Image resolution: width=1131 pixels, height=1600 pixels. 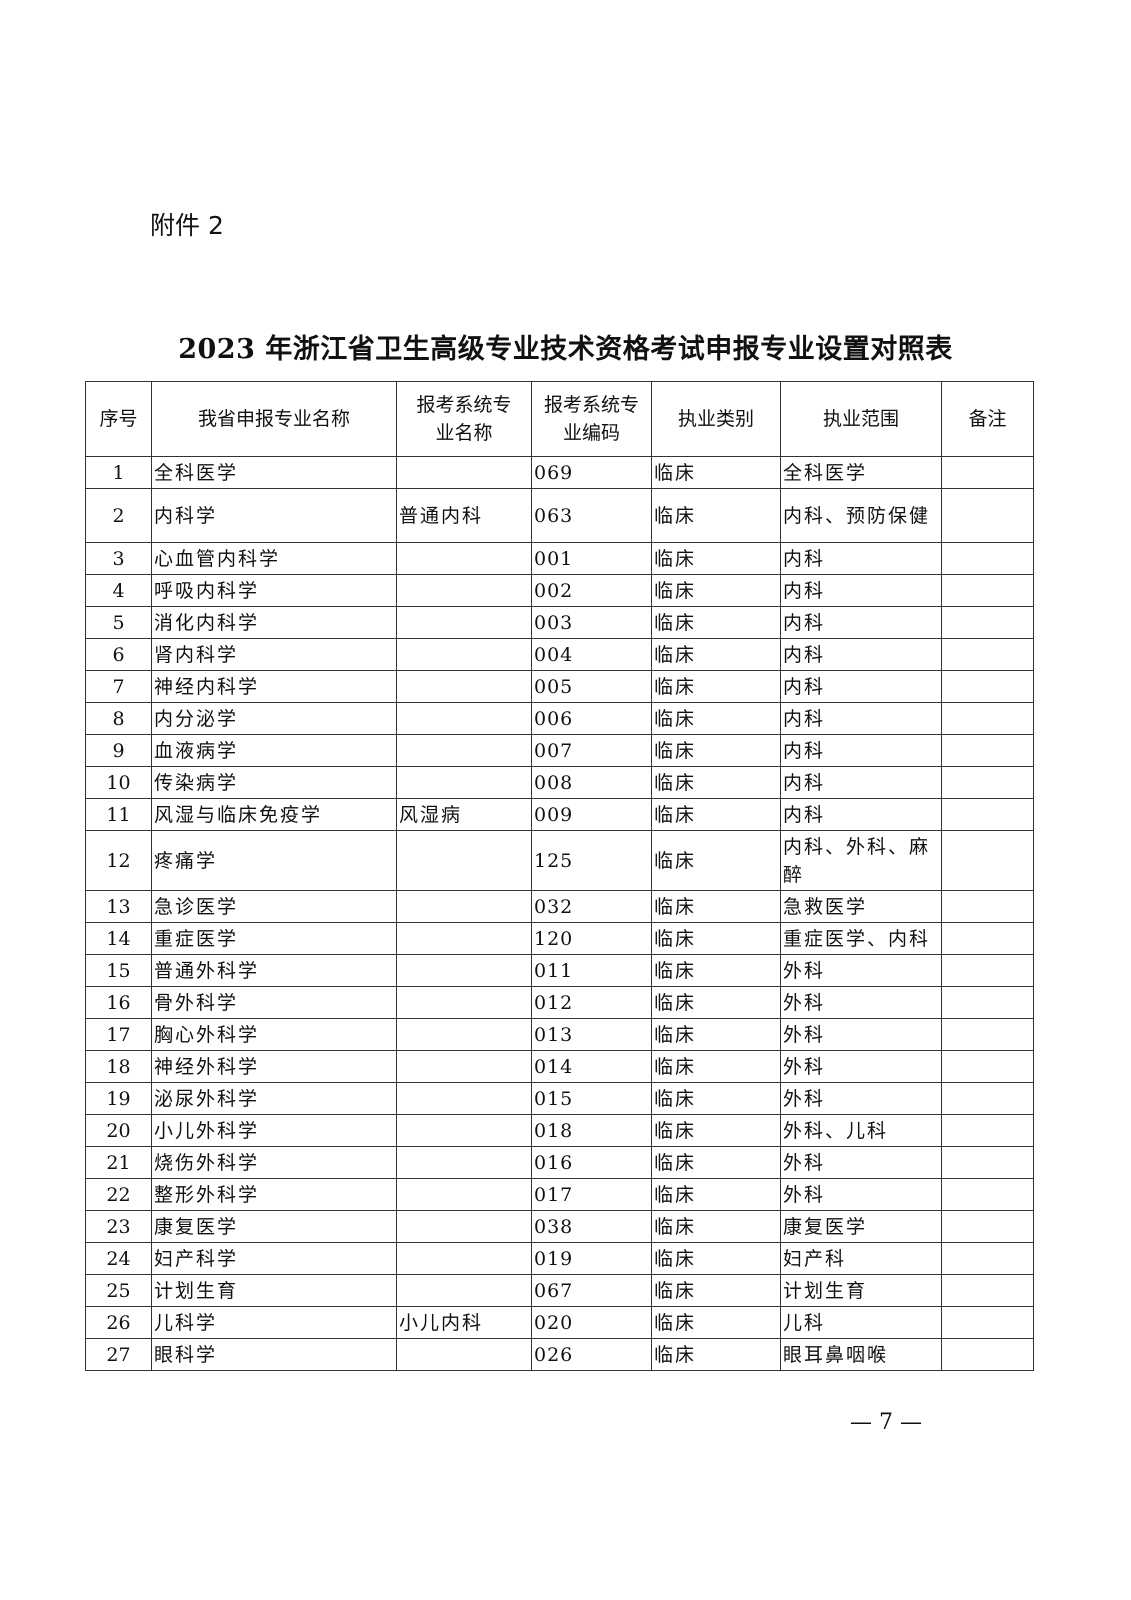 I want to click on row-index: 13, so click(x=118, y=906).